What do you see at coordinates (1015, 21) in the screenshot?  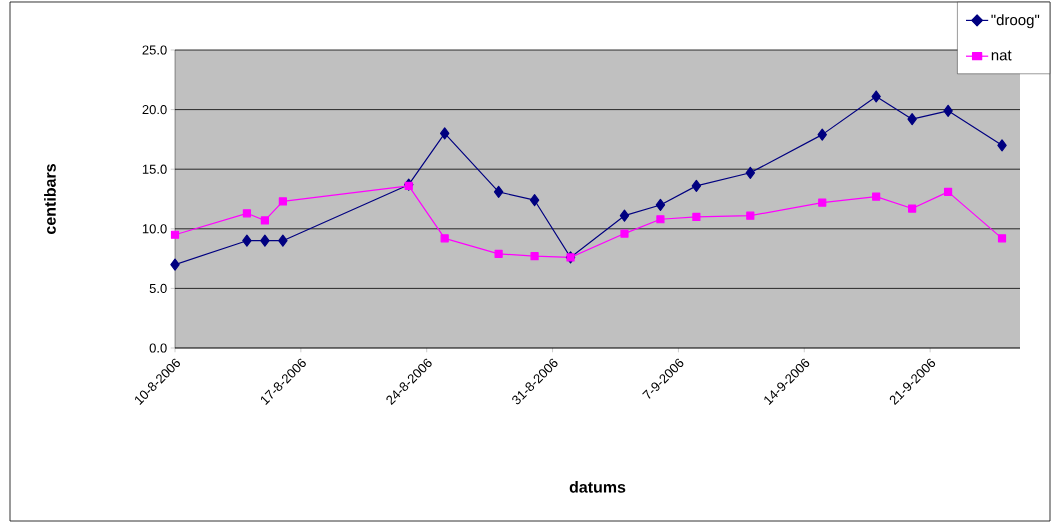 I see `legend-label: "droog"` at bounding box center [1015, 21].